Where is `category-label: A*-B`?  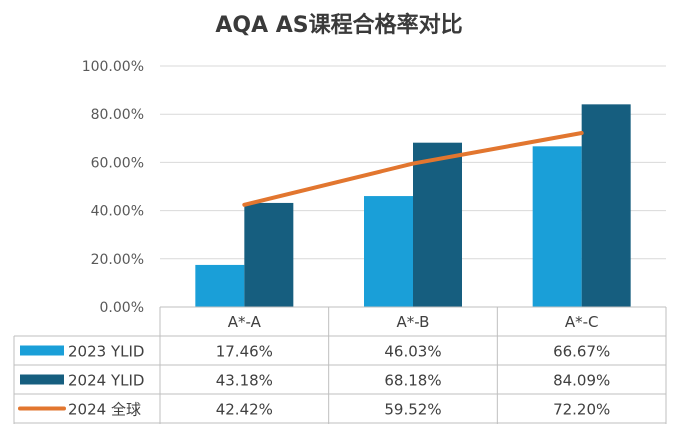
category-label: A*-B is located at coordinates (413, 322).